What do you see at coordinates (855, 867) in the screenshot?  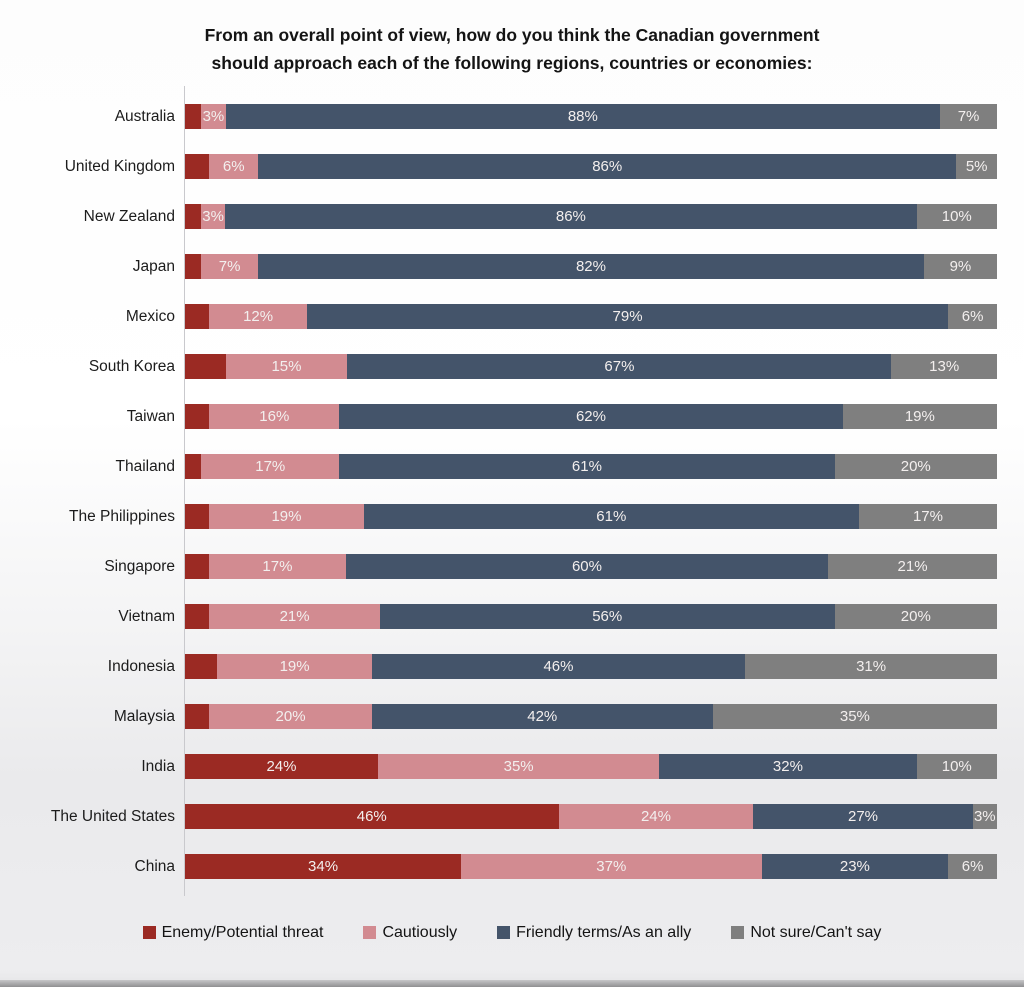 I see `bar-segment-friendly-terms-as-an-ally: 23%` at bounding box center [855, 867].